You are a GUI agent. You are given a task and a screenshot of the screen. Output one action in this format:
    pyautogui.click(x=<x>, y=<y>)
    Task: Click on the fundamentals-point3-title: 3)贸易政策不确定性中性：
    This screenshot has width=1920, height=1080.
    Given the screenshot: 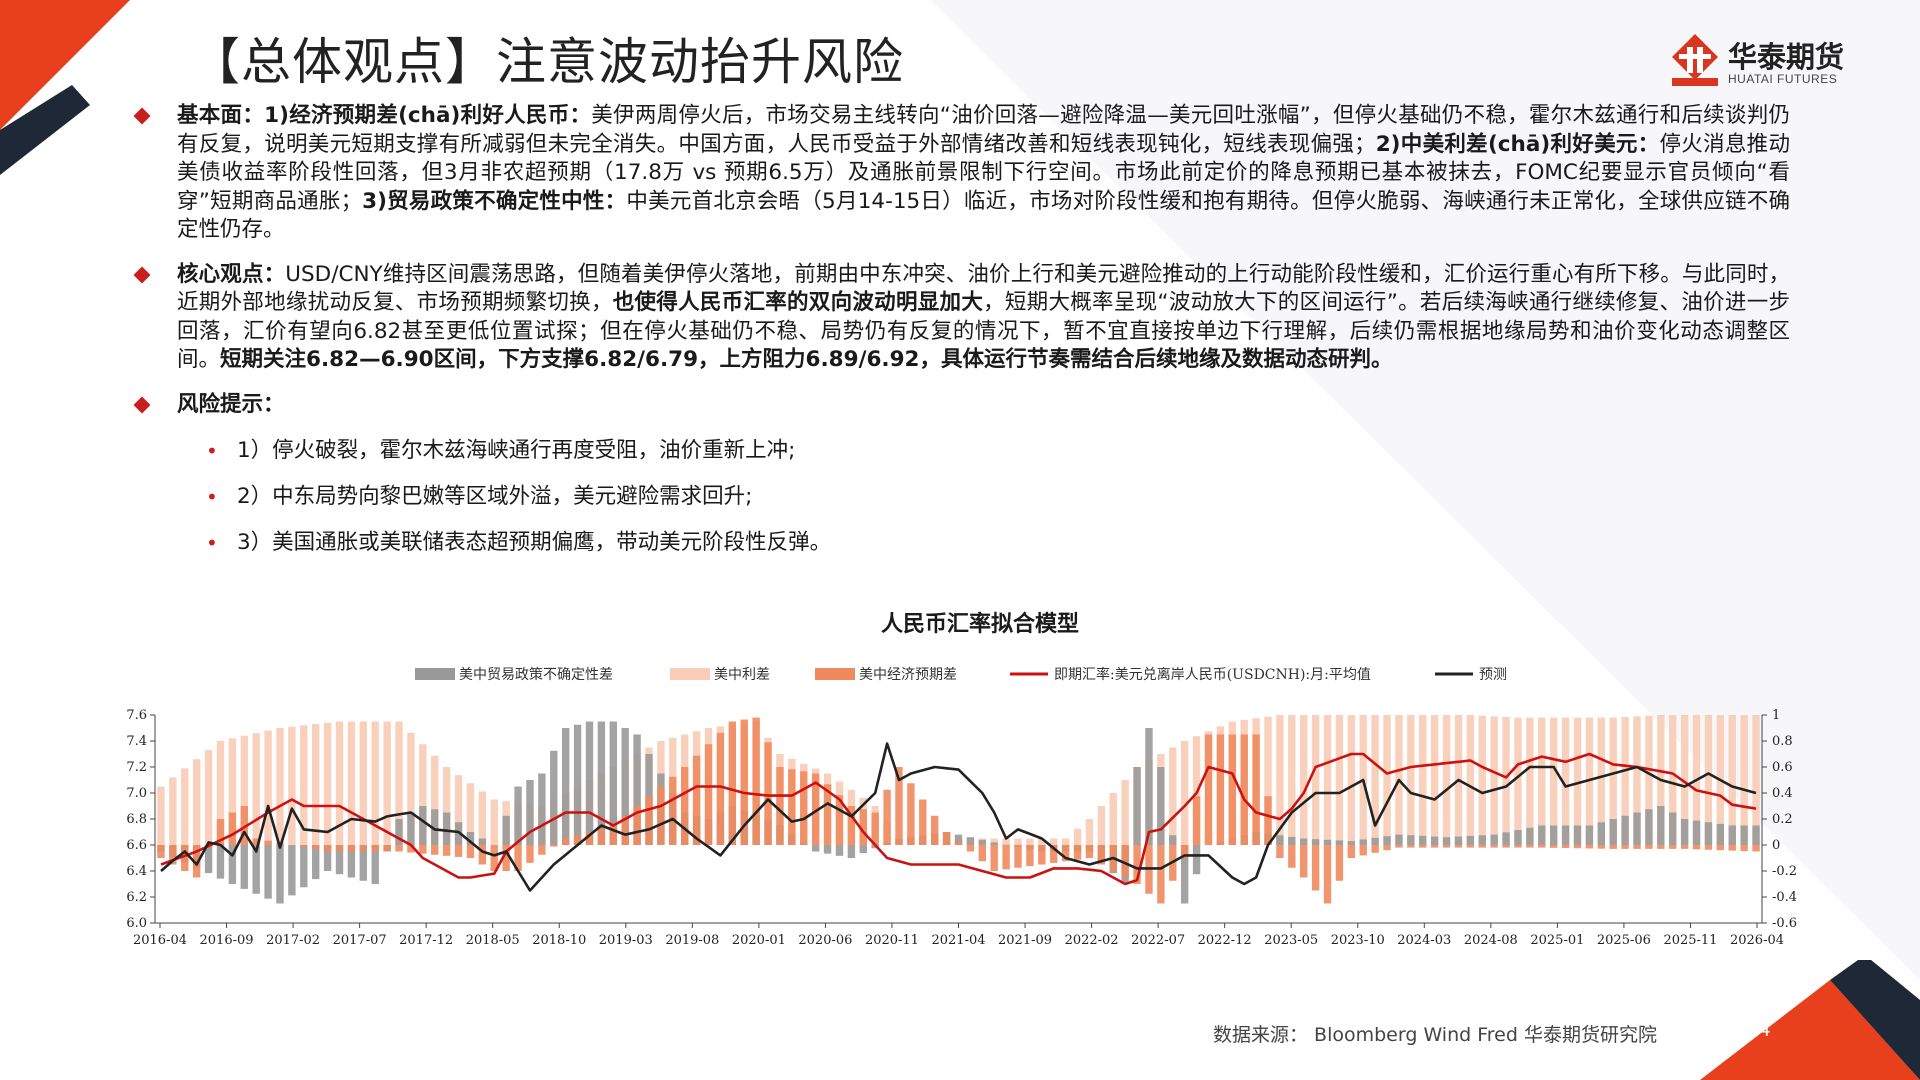 What is the action you would take?
    pyautogui.click(x=494, y=201)
    